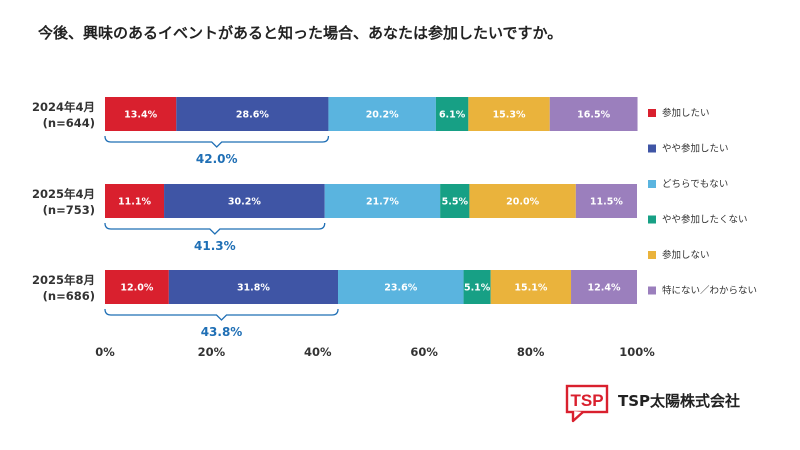 The image size is (800, 450). Describe the element at coordinates (63, 194) in the screenshot. I see `category-label: 2025年4月` at that location.